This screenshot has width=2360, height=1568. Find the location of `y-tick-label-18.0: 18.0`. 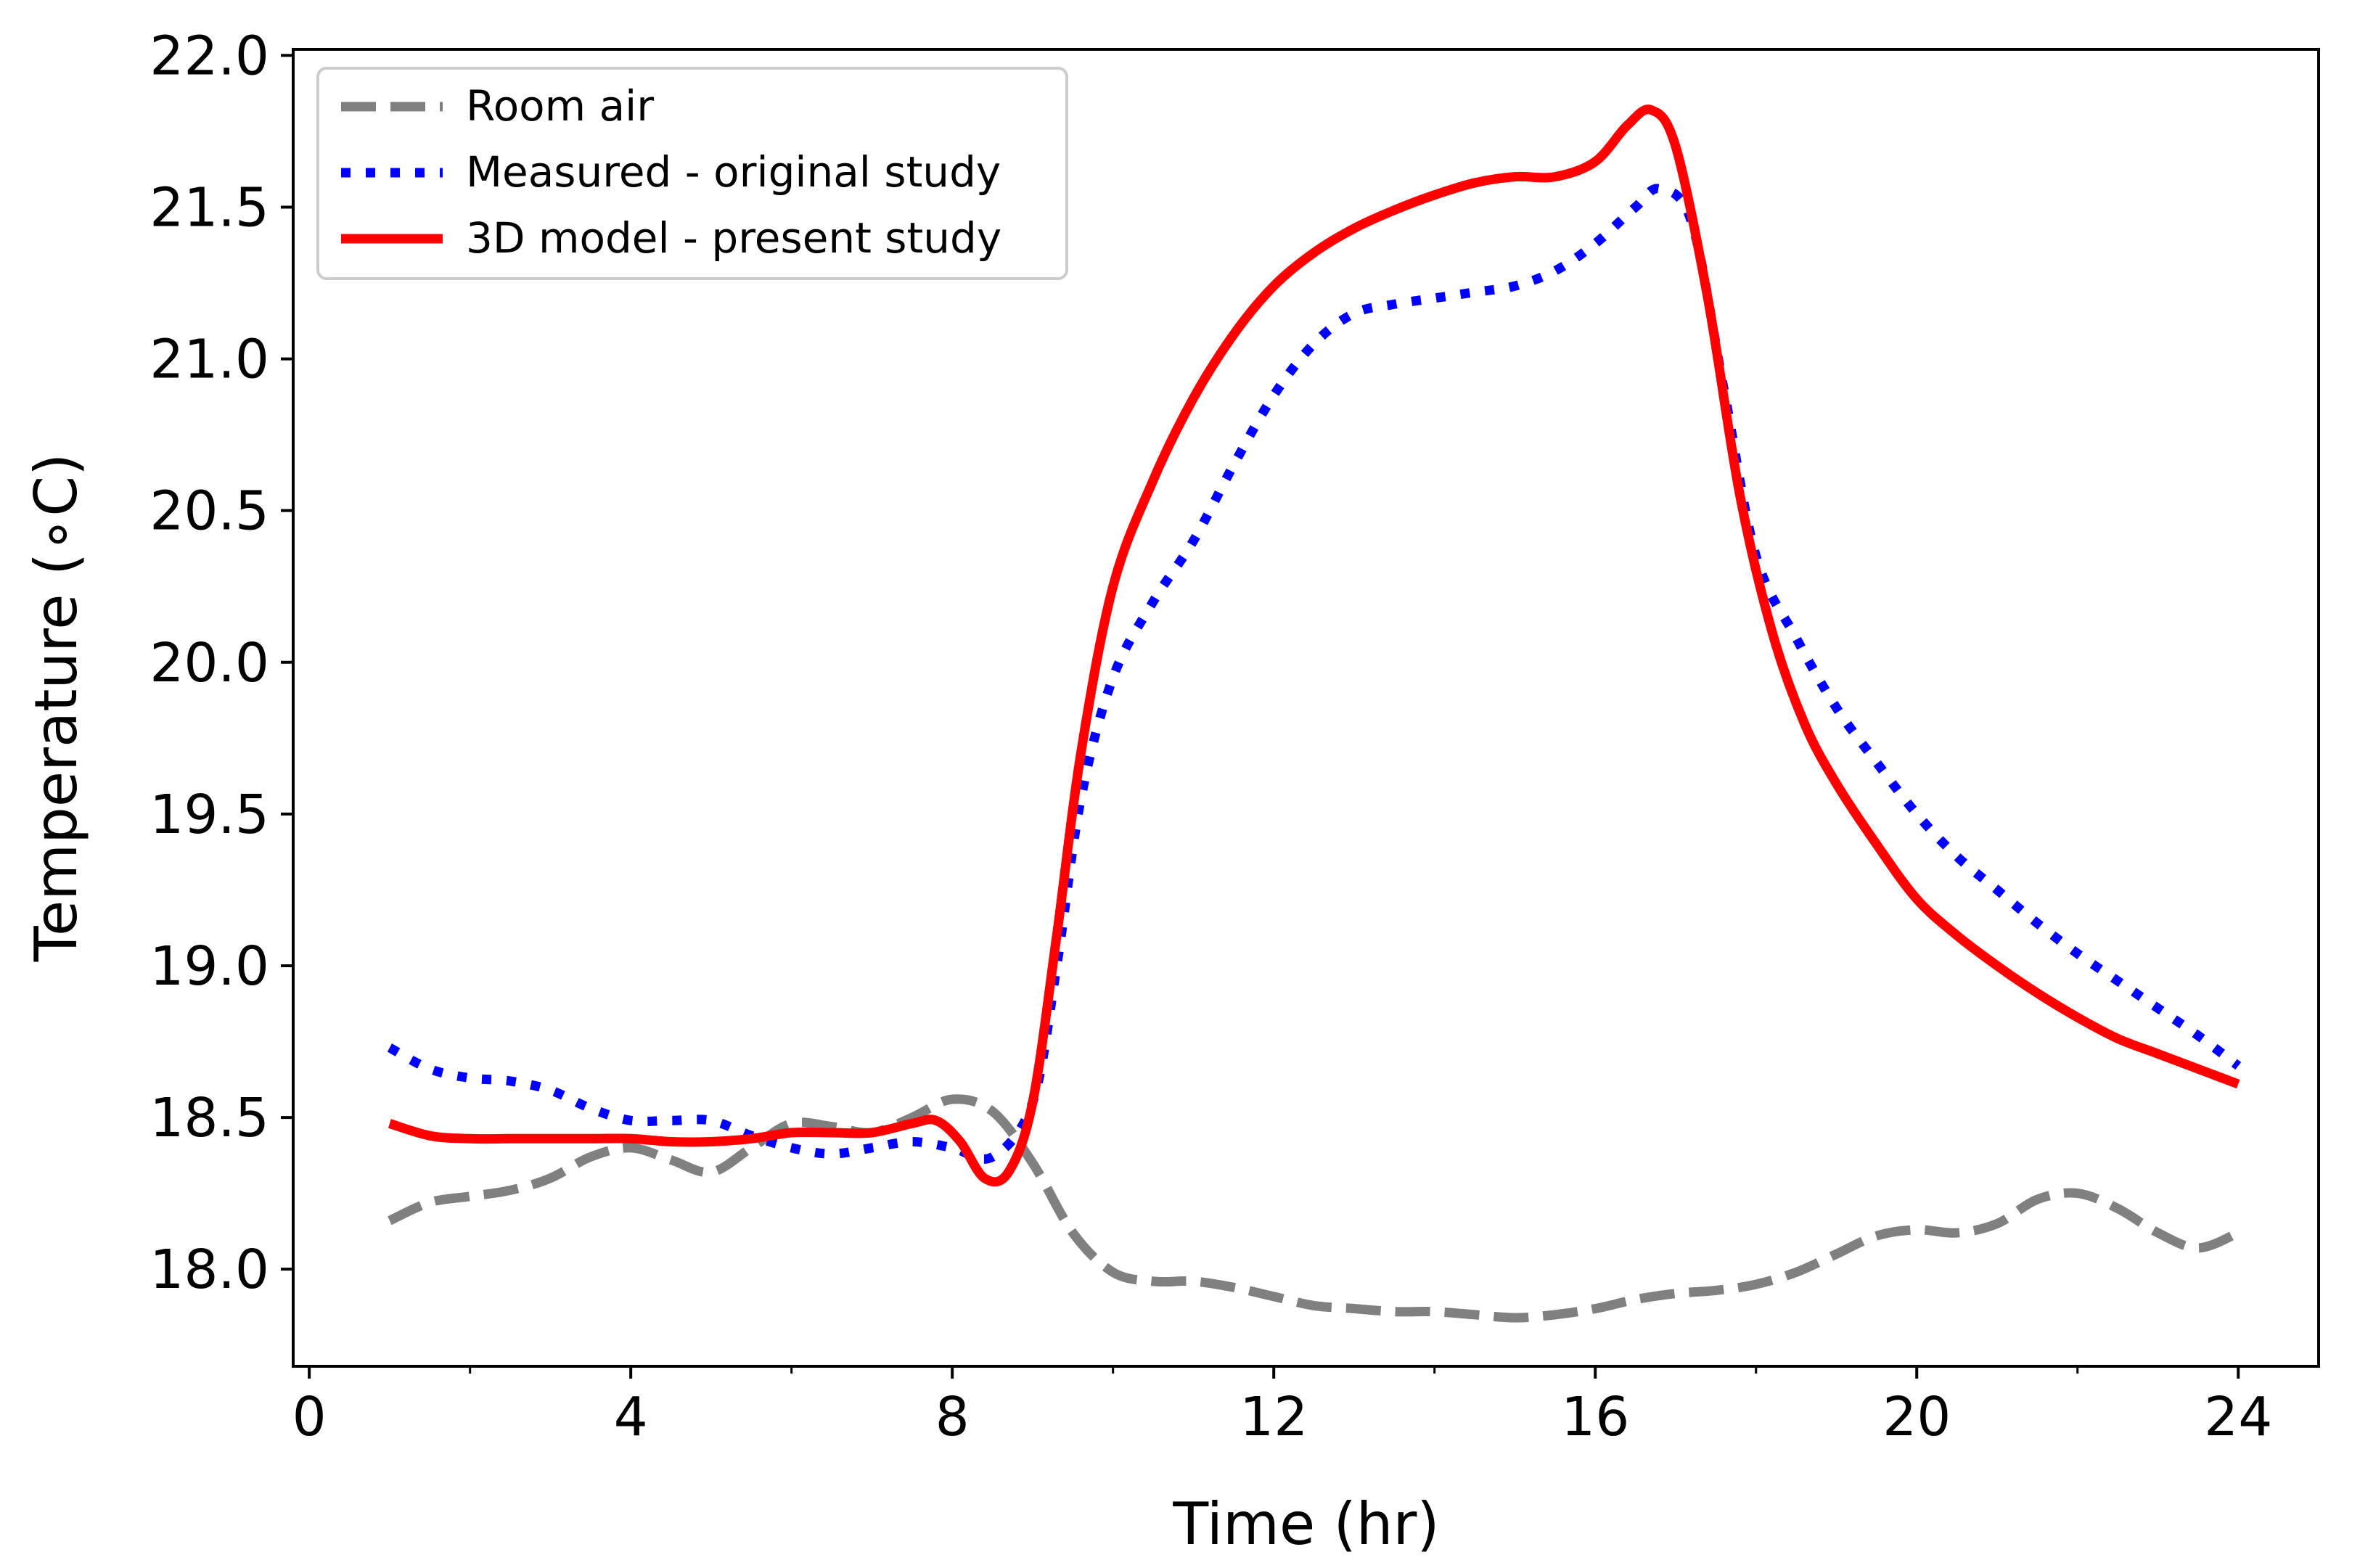

y-tick-label-18.0: 18.0 is located at coordinates (209, 1270).